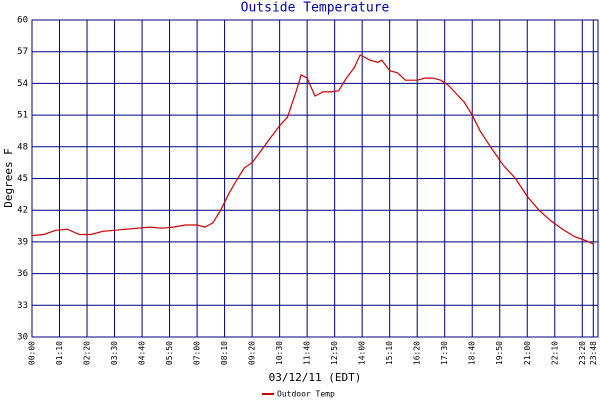 The width and height of the screenshot is (600, 400). I want to click on y-tick-label: 42, so click(22, 211).